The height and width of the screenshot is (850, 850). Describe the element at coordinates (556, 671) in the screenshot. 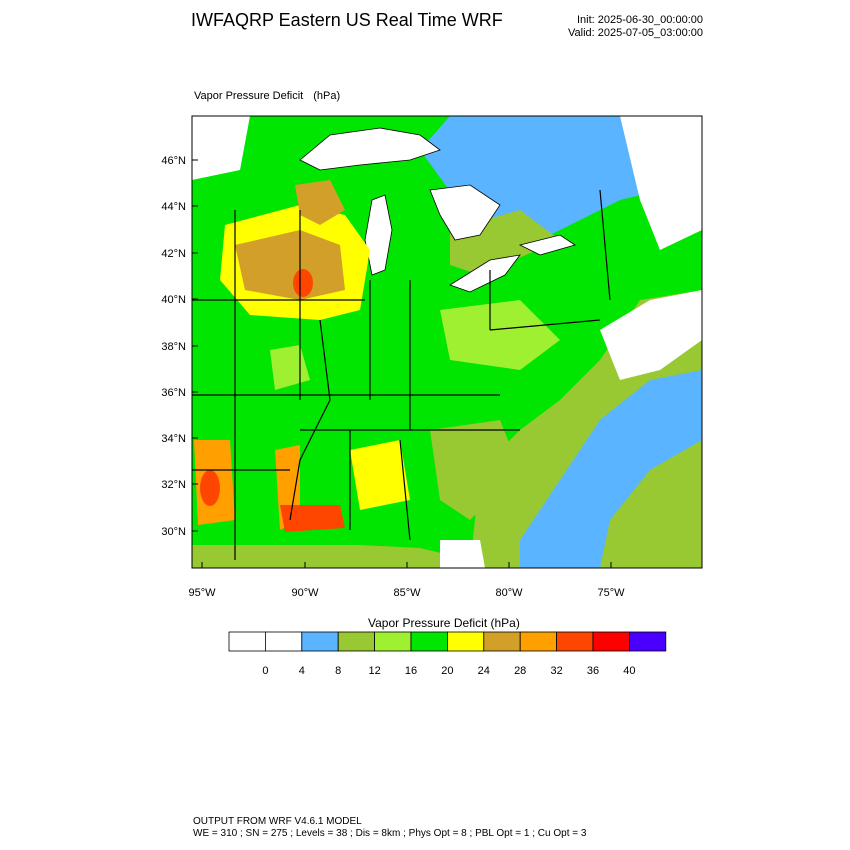

I see `legend-label: 32` at that location.